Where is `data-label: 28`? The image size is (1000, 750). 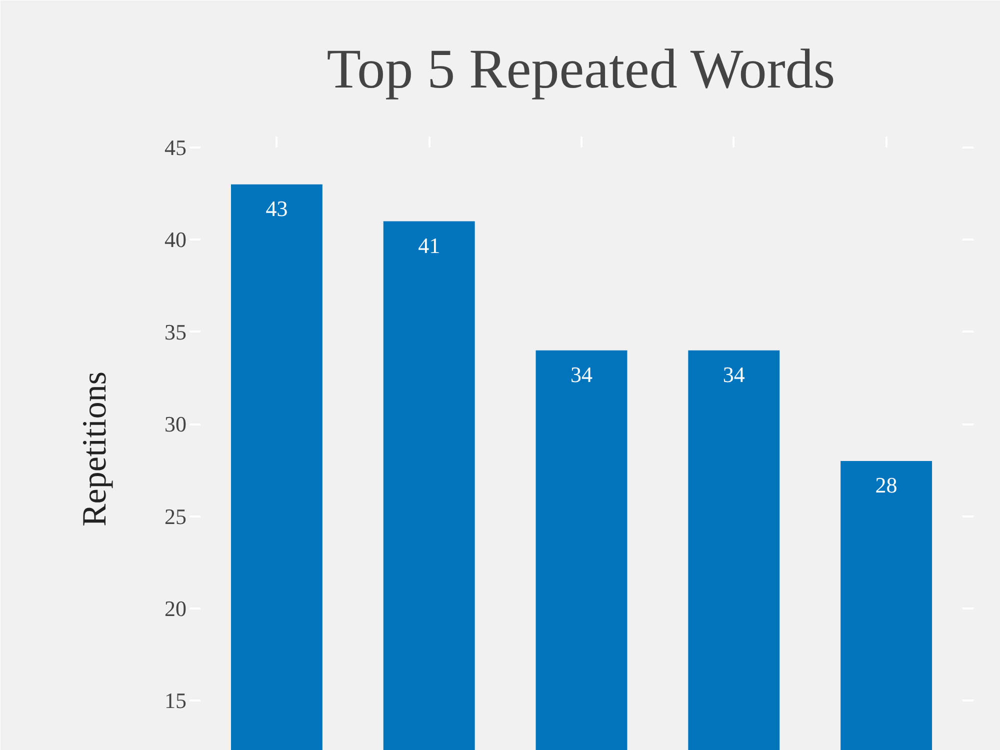
data-label: 28 is located at coordinates (886, 485).